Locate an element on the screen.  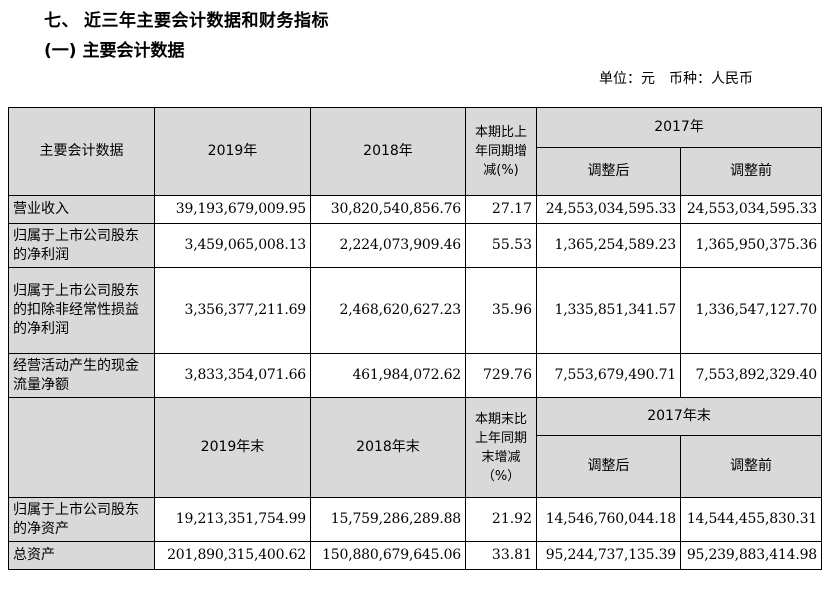
cell-2019: 39,193,679,009.95 is located at coordinates (232, 209).